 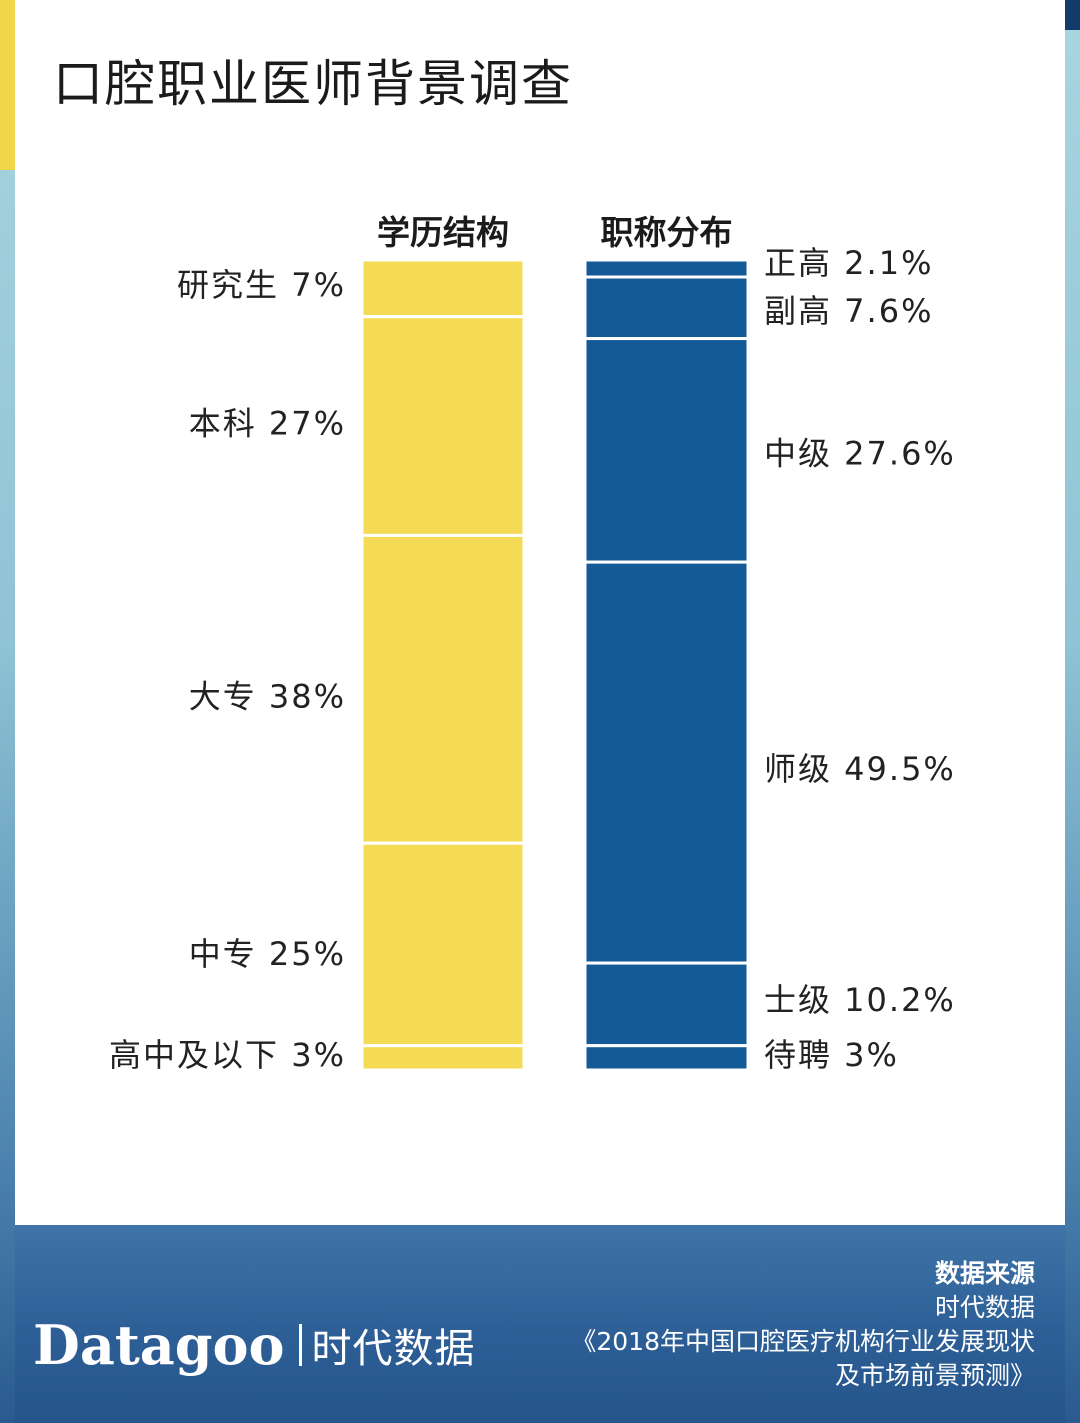 I want to click on segment-label-2-2: 副高 7.6%, so click(x=848, y=311).